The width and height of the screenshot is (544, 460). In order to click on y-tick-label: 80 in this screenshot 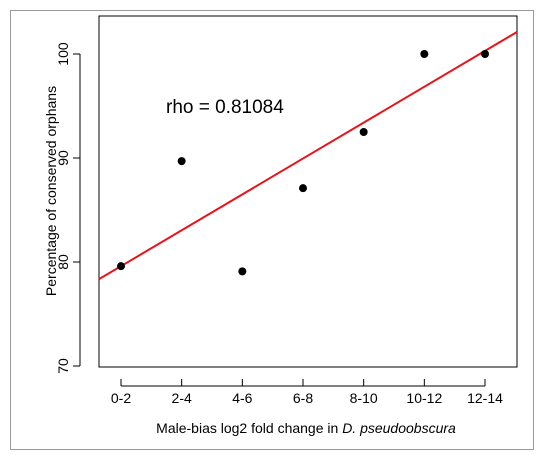, I will do `click(63, 262)`.